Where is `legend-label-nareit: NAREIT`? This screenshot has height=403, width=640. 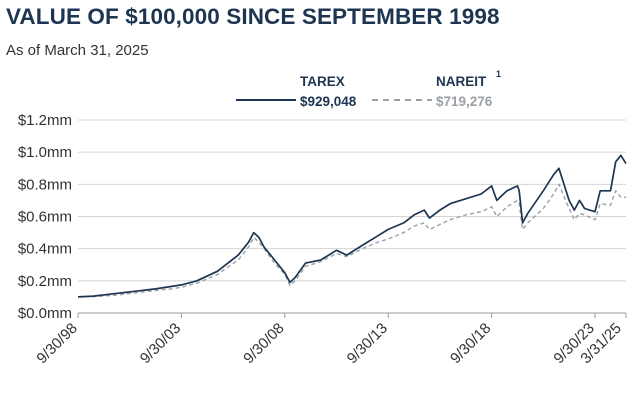
legend-label-nareit: NAREIT is located at coordinates (461, 81).